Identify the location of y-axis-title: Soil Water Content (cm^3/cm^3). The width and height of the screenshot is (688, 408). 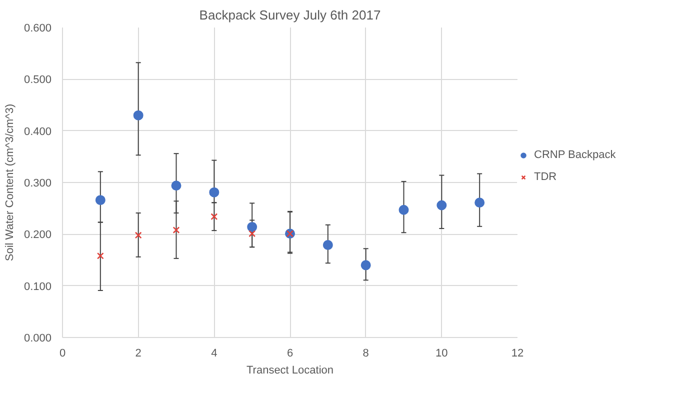
(10, 183).